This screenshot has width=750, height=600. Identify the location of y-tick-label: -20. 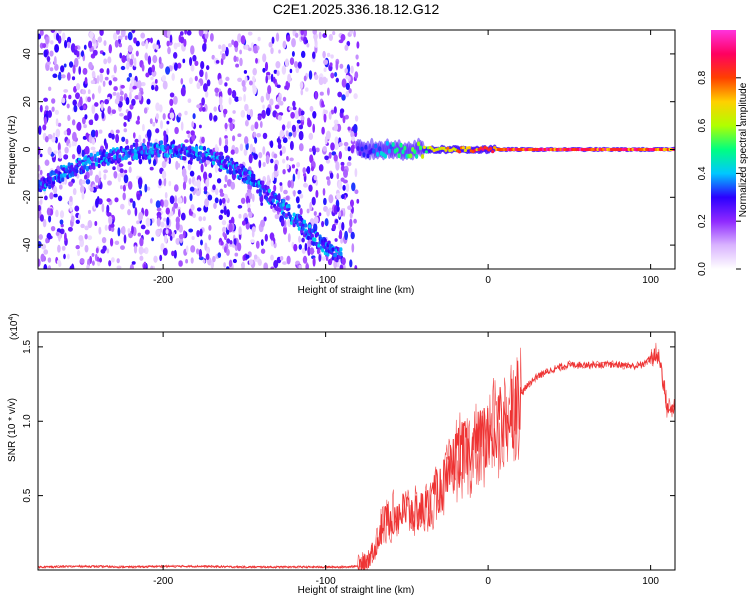
(27, 197).